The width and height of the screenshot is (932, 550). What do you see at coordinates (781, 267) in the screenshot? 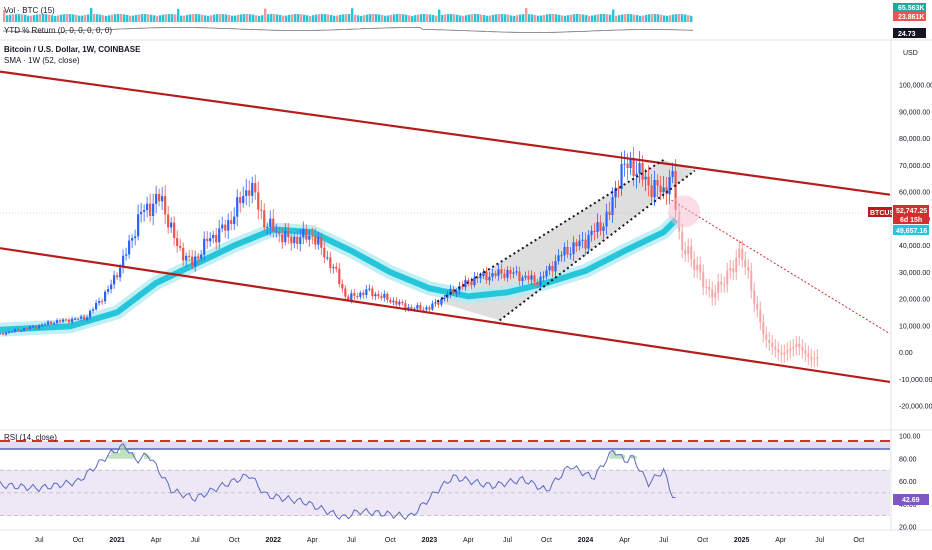
I see `projection-line` at bounding box center [781, 267].